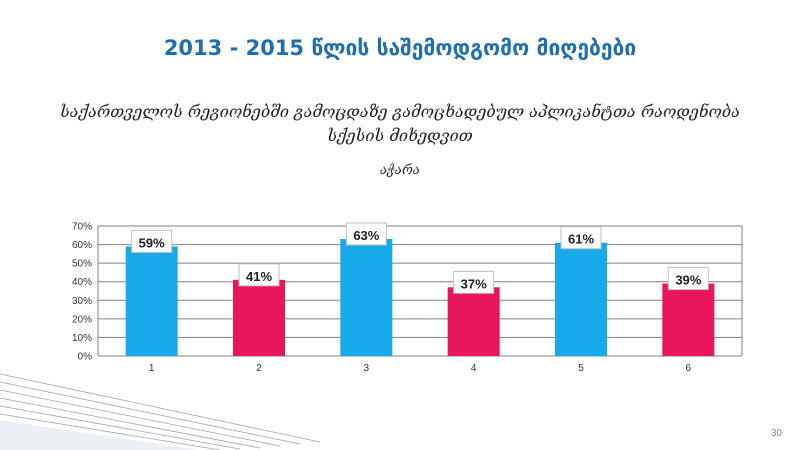 This screenshot has height=450, width=800. What do you see at coordinates (82, 264) in the screenshot?
I see `y-tick-label: 50%` at bounding box center [82, 264].